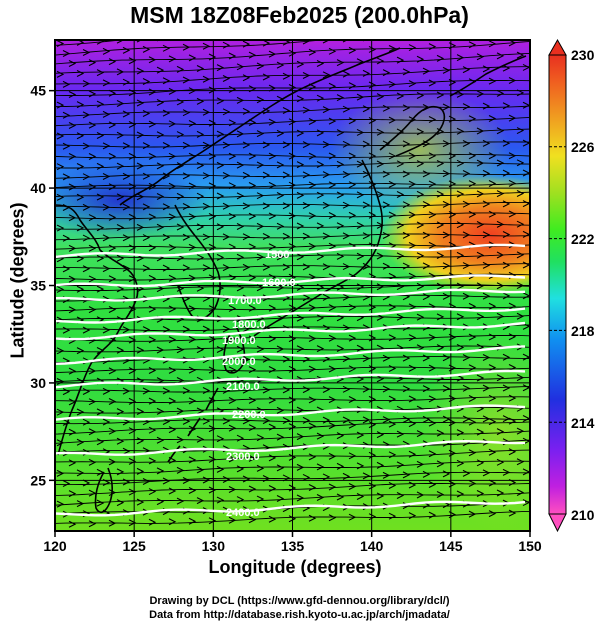 This screenshot has height=625, width=599. What do you see at coordinates (234, 349) in the screenshot?
I see `coast-kyushu` at bounding box center [234, 349].